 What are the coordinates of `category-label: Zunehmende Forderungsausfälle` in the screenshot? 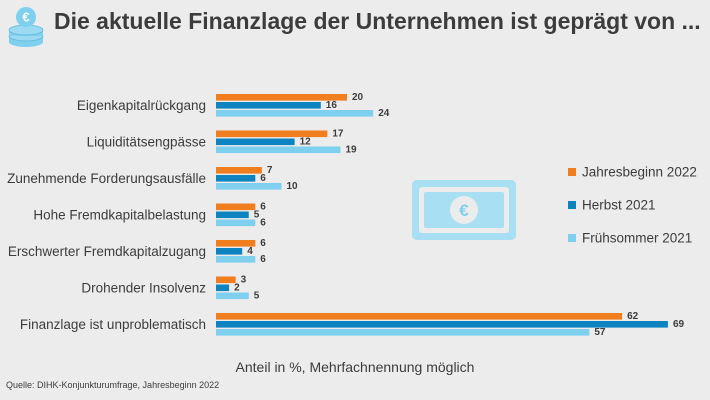 It's located at (106, 178).